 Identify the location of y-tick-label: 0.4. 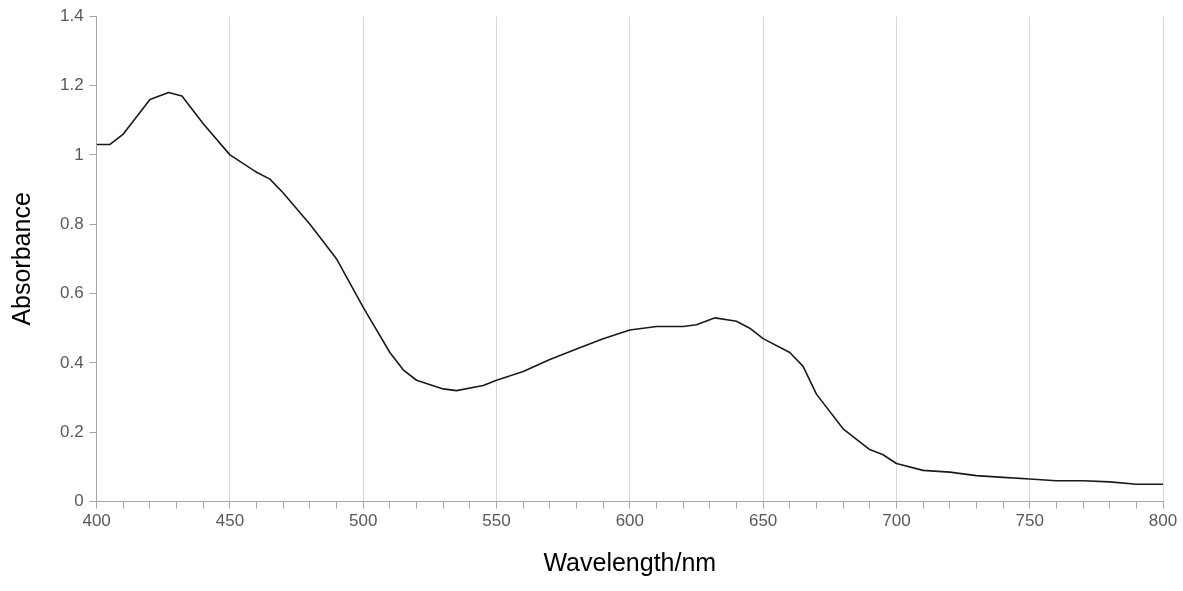
(71, 362).